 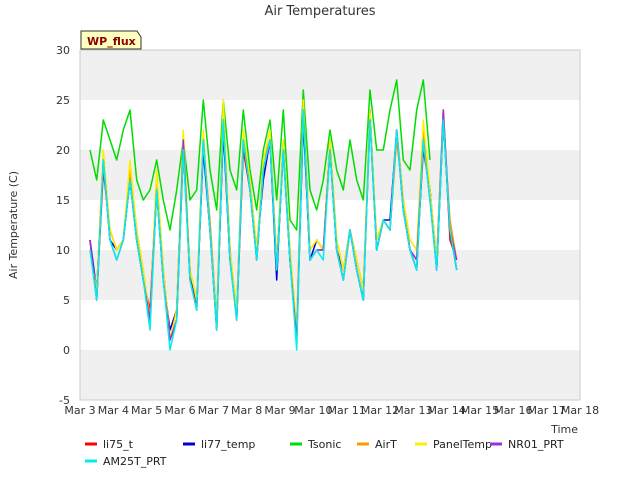 What do you see at coordinates (228, 444) in the screenshot?
I see `legend-label: li77_temp` at bounding box center [228, 444].